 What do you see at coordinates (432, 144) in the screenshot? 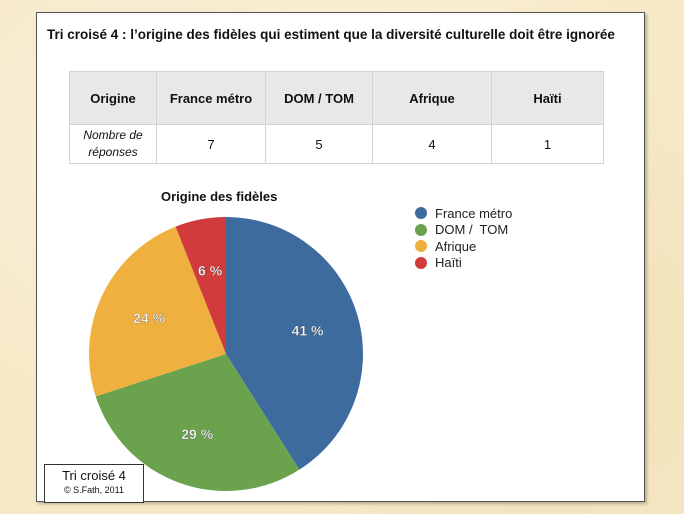
I see `table-cell: 4` at bounding box center [432, 144].